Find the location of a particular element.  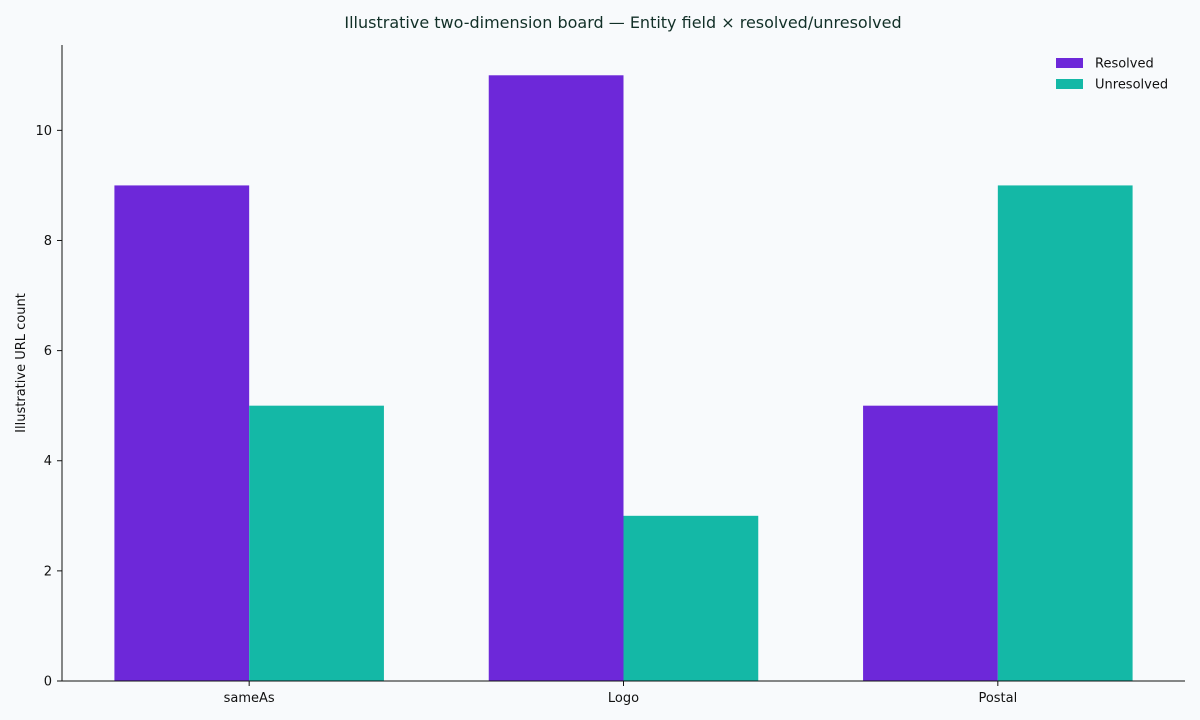

y-tick-label: 2 is located at coordinates (48, 571).